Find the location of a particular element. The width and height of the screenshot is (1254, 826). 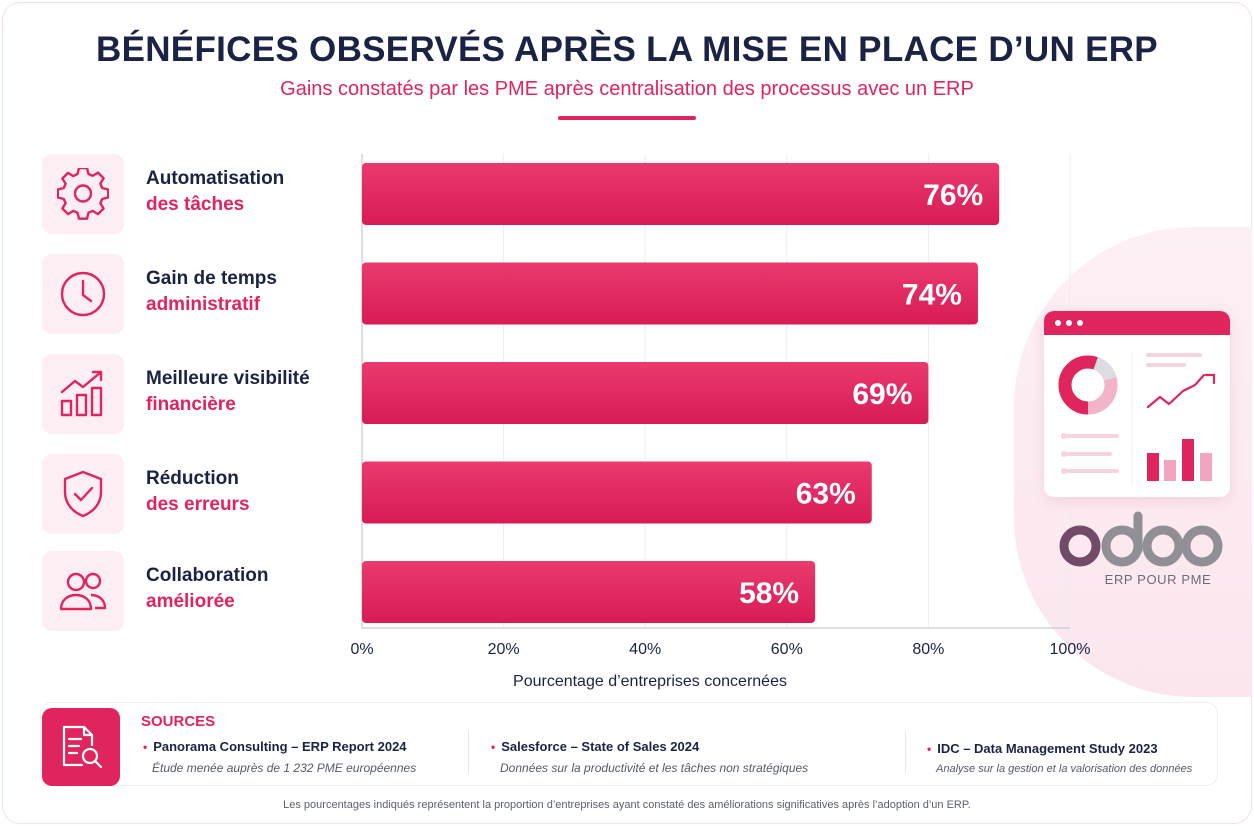

category-collaboration: Collaboration améliorée is located at coordinates (197, 591).